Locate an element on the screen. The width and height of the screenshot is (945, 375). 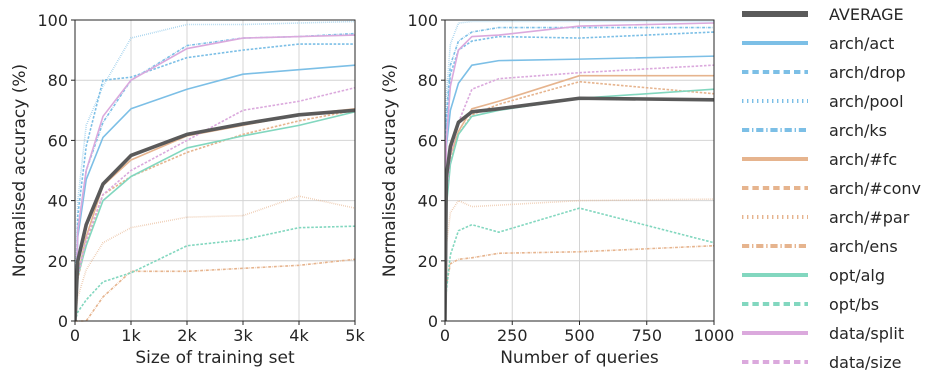
x-tick-label: 1000 is located at coordinates (714, 335).